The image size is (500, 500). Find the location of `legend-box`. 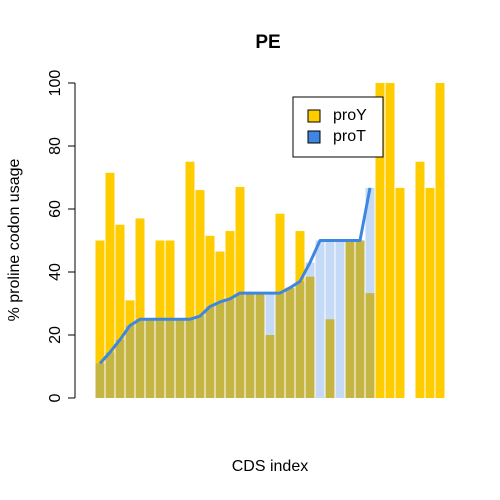

legend-box is located at coordinates (338, 127).